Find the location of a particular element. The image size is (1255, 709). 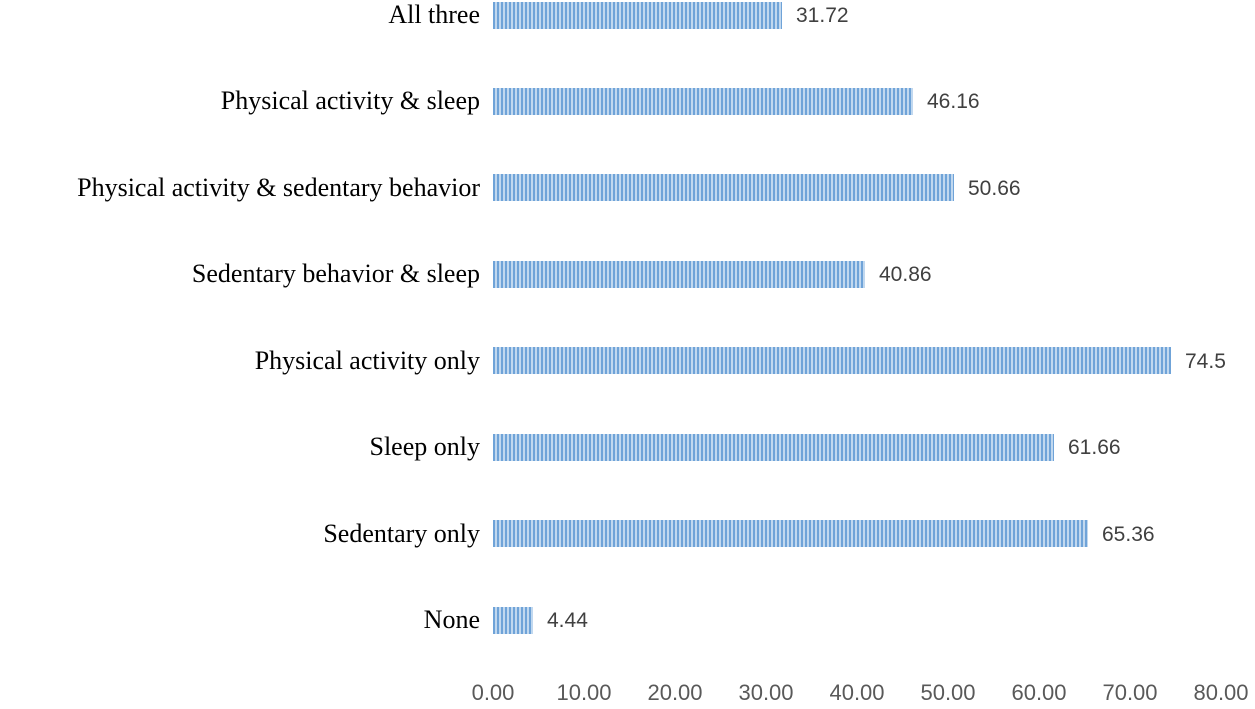

category-label: Sleep only is located at coordinates (425, 447).